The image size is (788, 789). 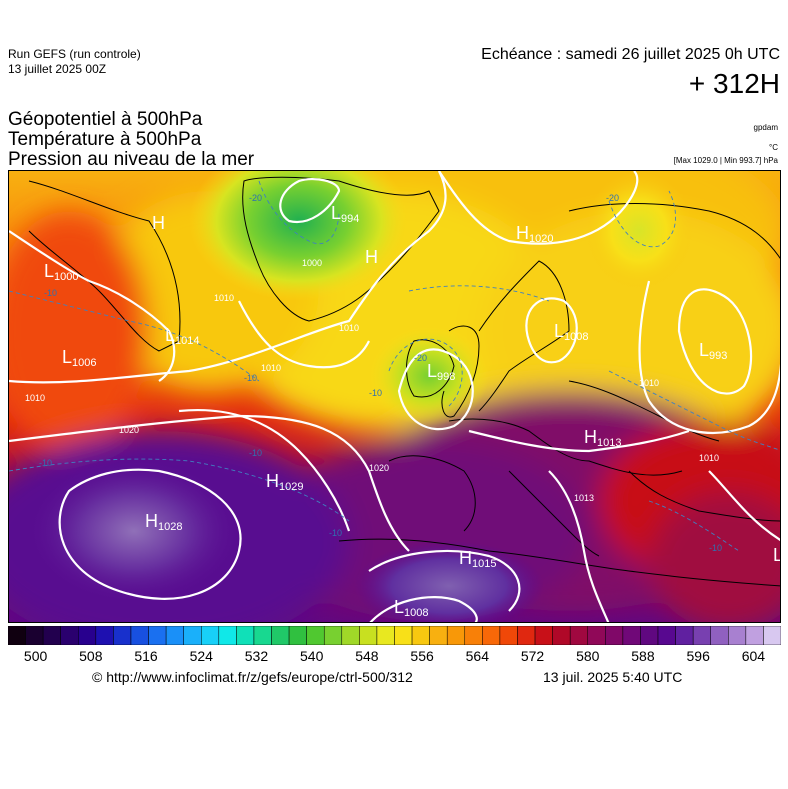 What do you see at coordinates (630, 54) in the screenshot?
I see `forecast-valid-time: Echéance : samedi 26 juillet 2025 0h UTC` at bounding box center [630, 54].